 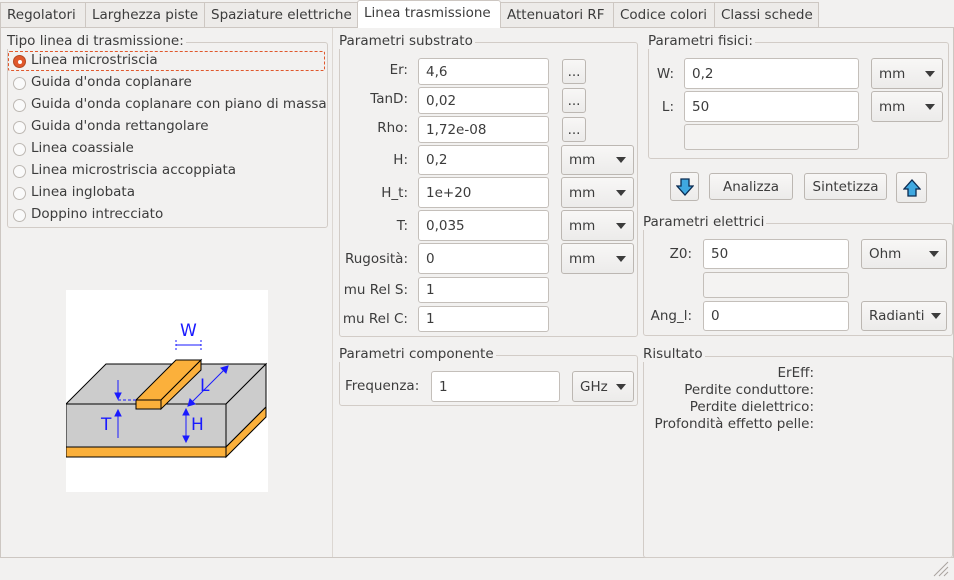 I want to click on radio-label: Linea microstriscia accoppiata, so click(x=134, y=170).